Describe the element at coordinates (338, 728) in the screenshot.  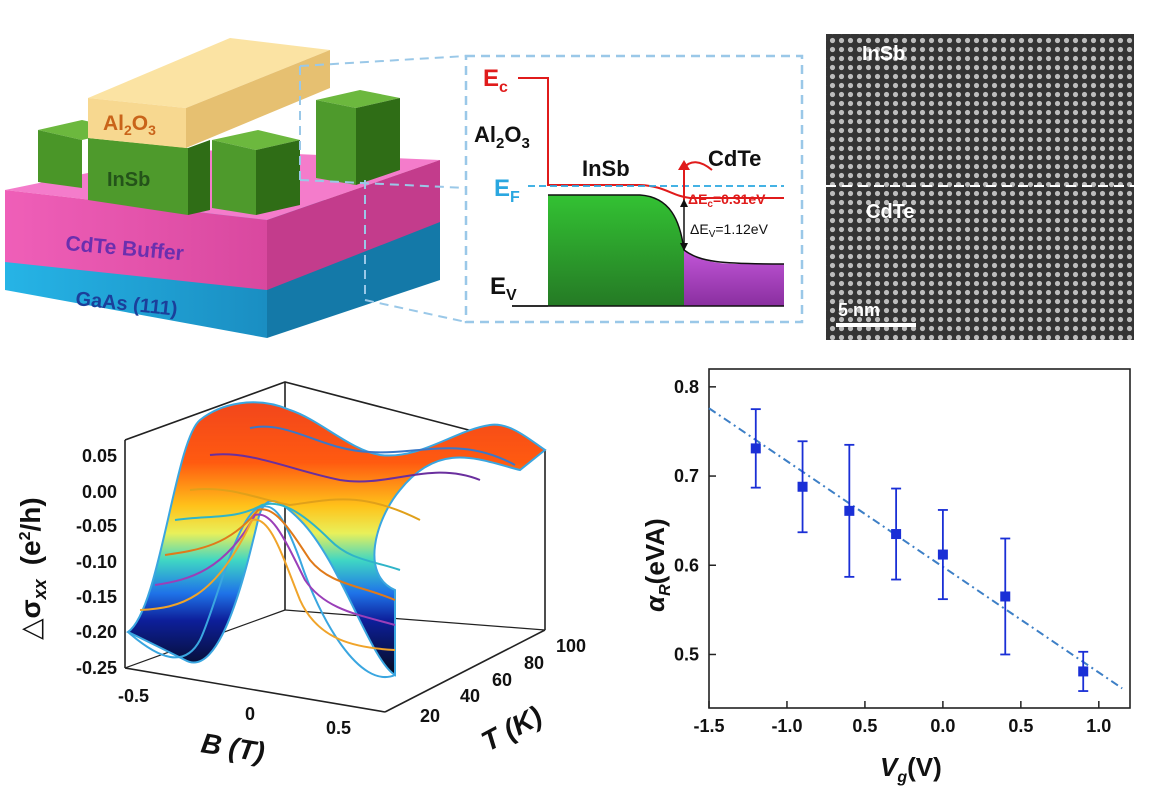
I see `x-tick: 0.5` at that location.